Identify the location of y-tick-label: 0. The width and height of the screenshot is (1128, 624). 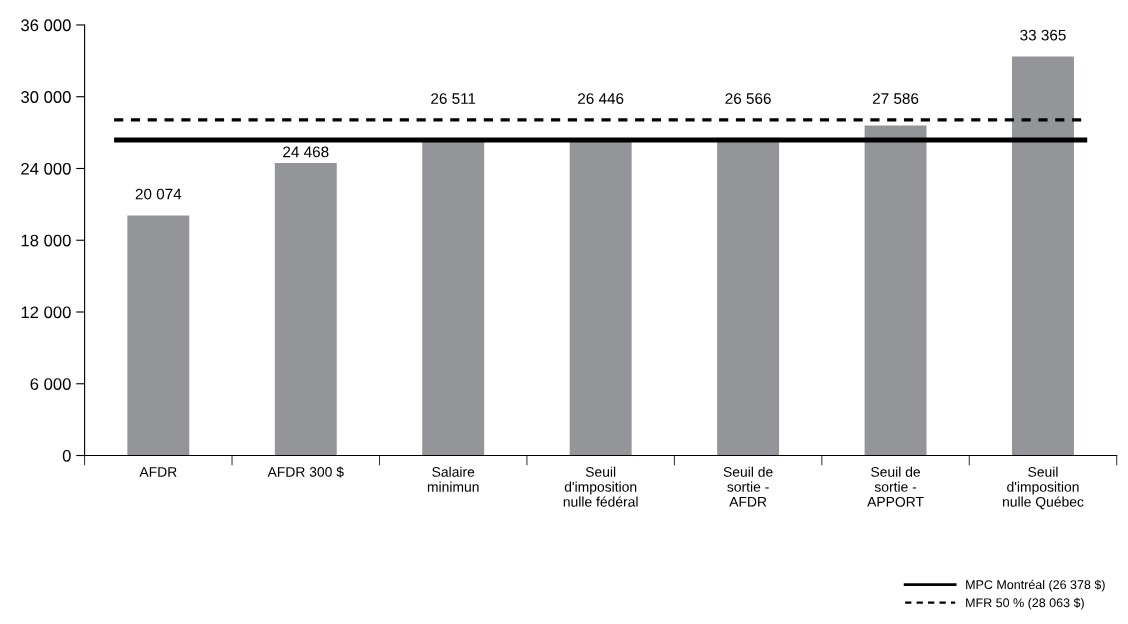
(66, 455).